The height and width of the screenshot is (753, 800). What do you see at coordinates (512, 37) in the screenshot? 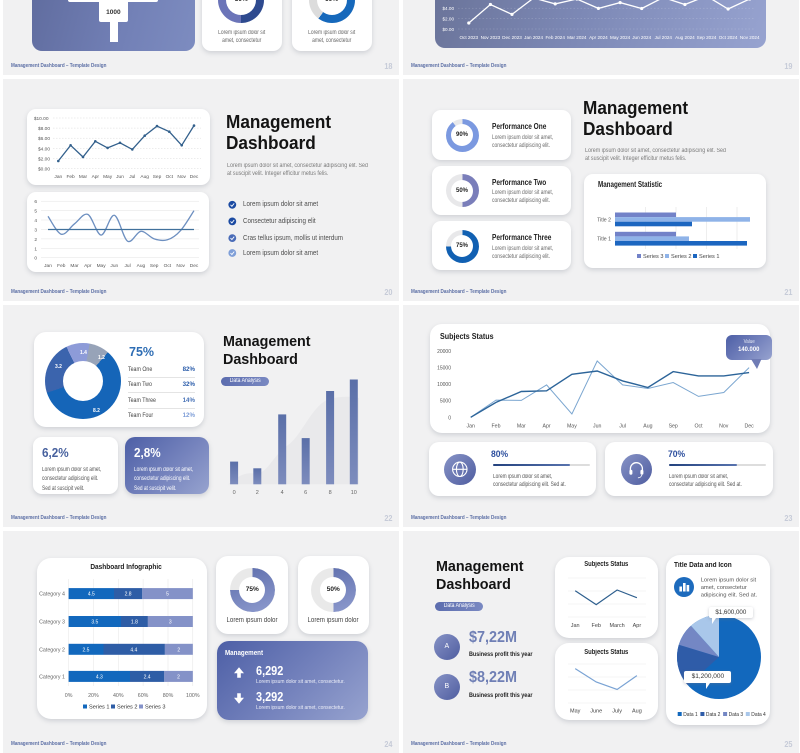
I see `svg-text: Dec 2023` at bounding box center [512, 37].